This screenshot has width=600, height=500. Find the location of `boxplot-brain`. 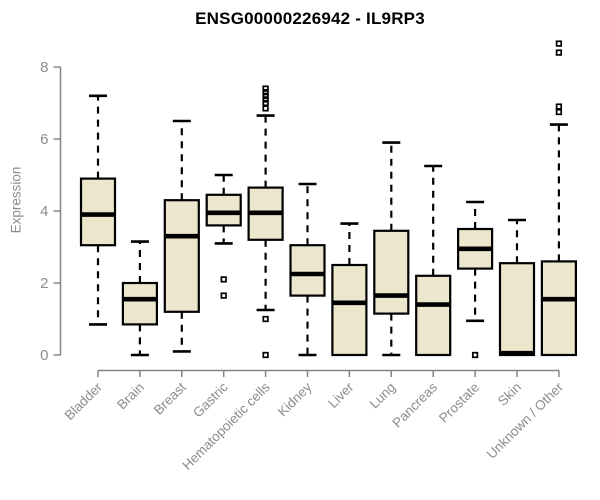

boxplot-brain is located at coordinates (140, 298).